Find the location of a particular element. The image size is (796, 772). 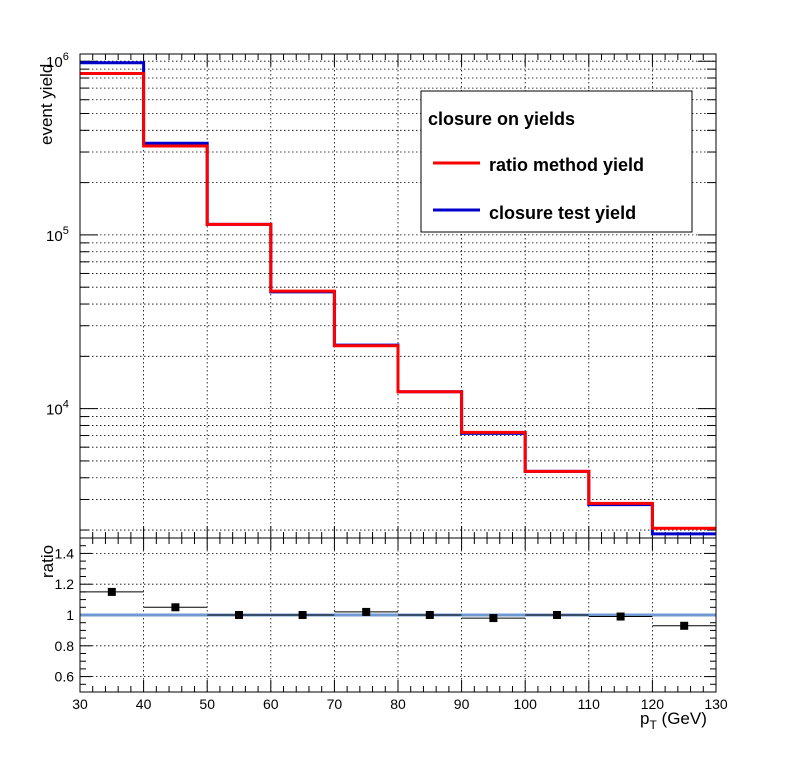

top-y-axis-label: event yield is located at coordinates (46, 104).